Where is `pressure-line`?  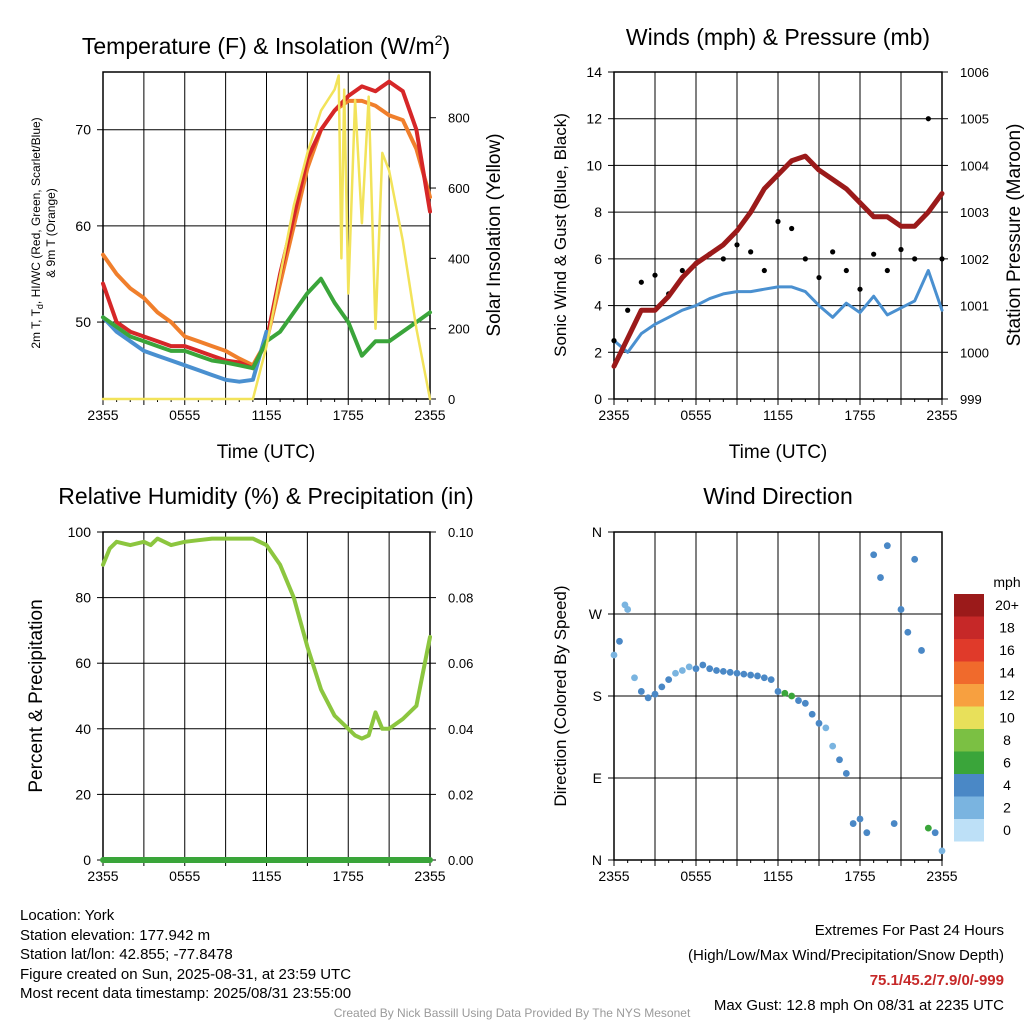
pressure-line is located at coordinates (778, 261).